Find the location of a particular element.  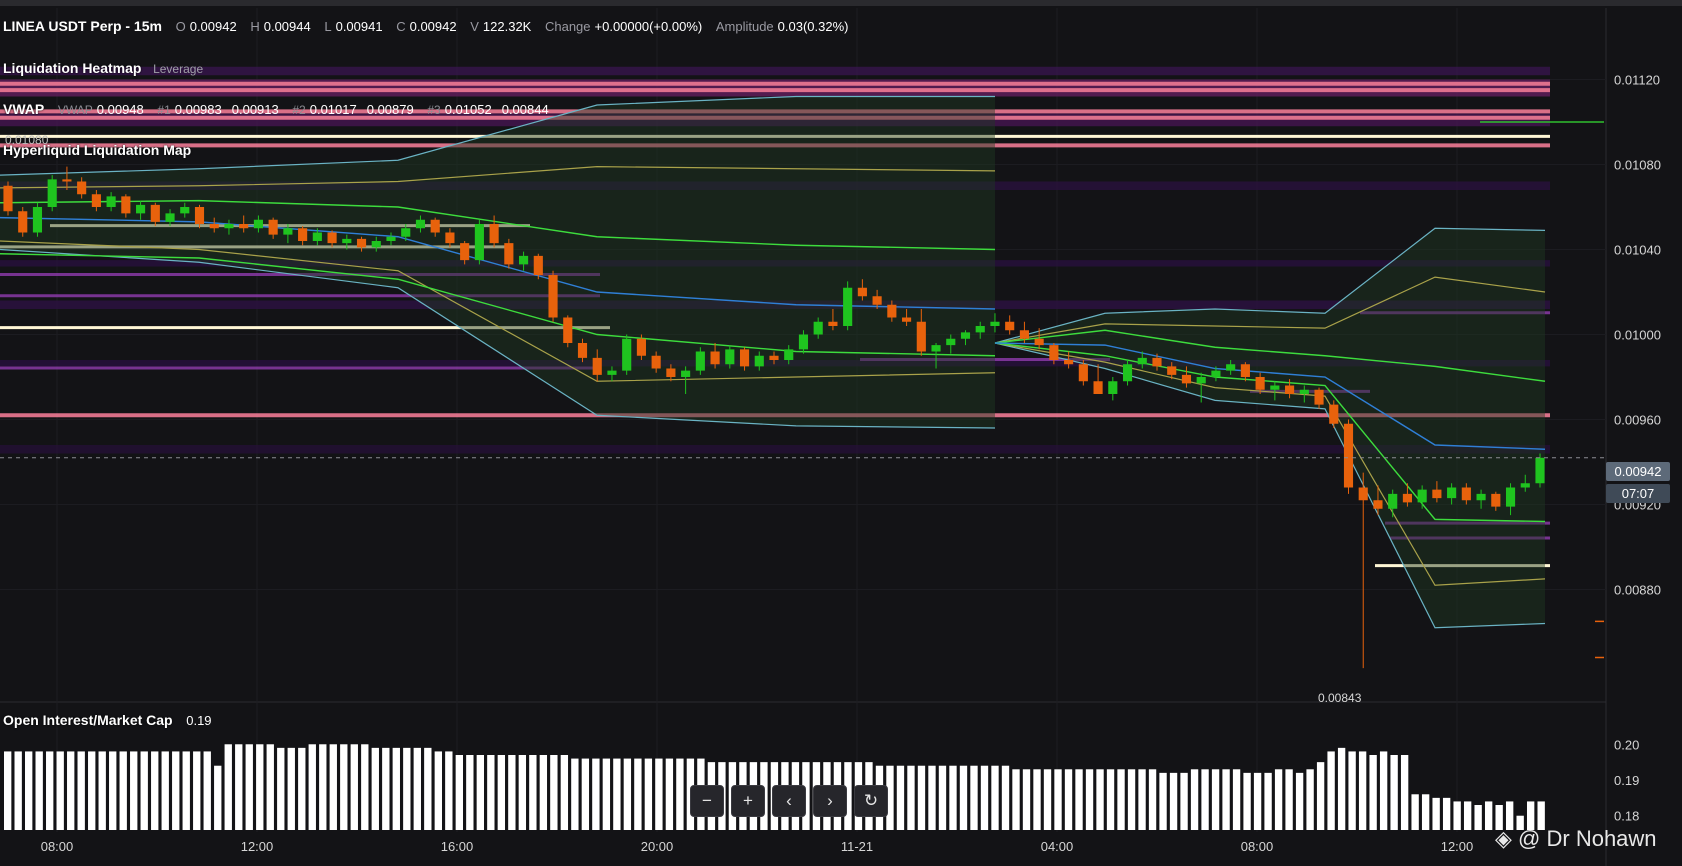

oi-y-tick-label: 0.19 is located at coordinates (1626, 780).